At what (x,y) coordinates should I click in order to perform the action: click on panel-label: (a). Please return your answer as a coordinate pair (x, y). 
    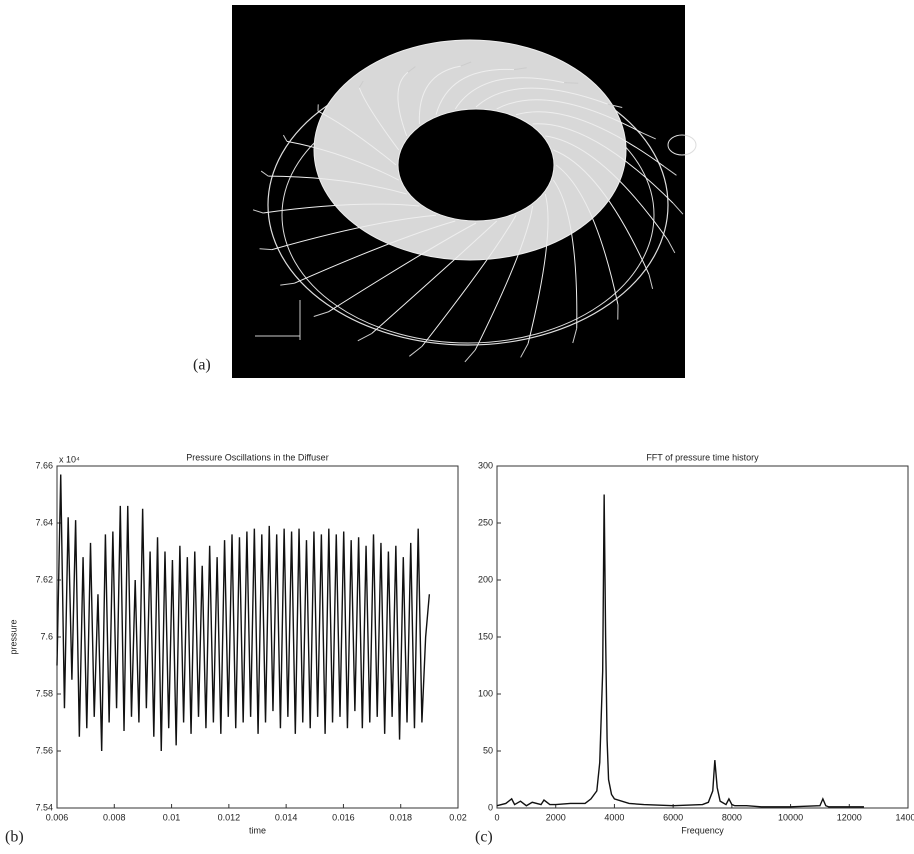
    Looking at the image, I should click on (202, 365).